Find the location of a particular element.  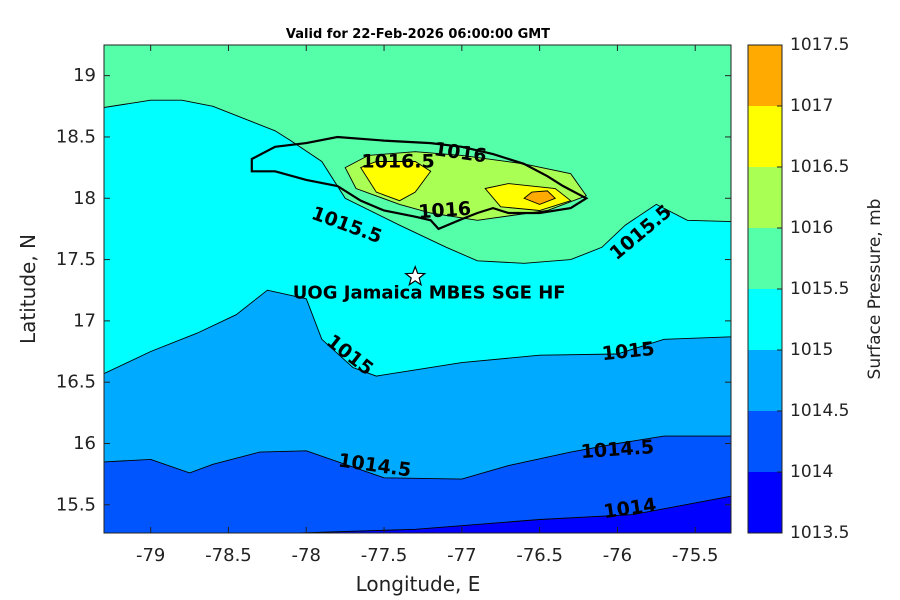

colorbar-tick-label: 1017.5 is located at coordinates (819, 45).